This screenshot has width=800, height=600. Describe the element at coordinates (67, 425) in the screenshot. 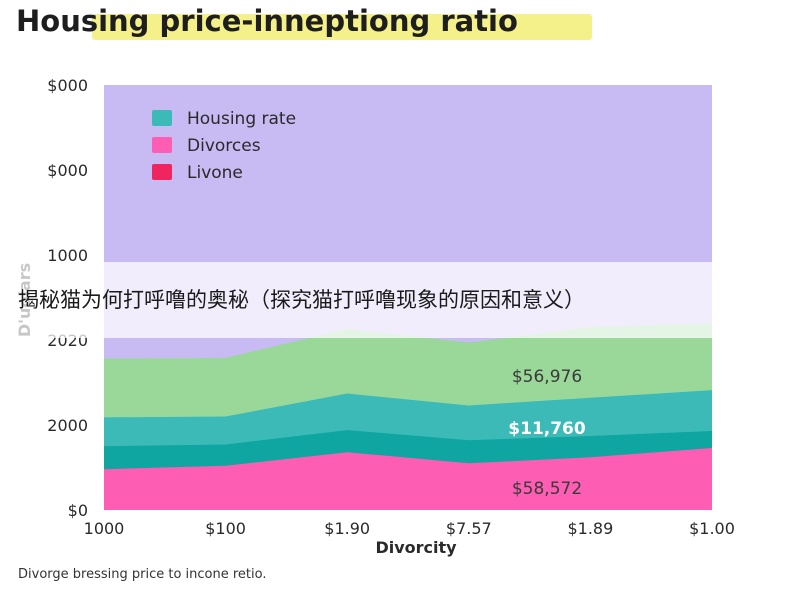

I see `y-tick-label: 2000` at that location.